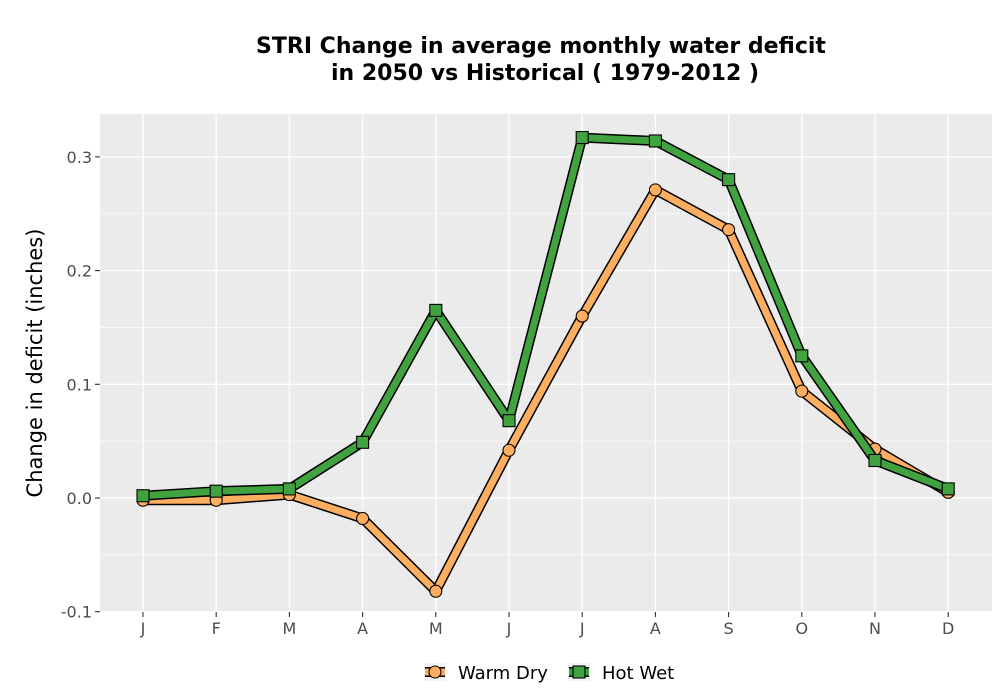 The image size is (1000, 700). What do you see at coordinates (875, 628) in the screenshot?
I see `x-tick-label: N` at bounding box center [875, 628].